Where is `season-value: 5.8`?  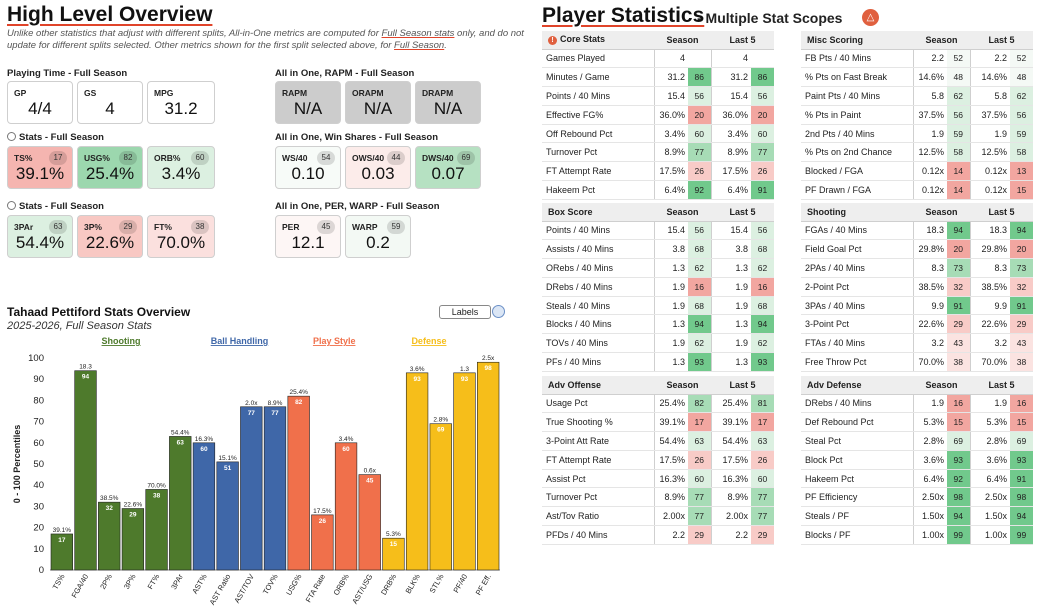
season-value: 5.8 is located at coordinates (929, 96).